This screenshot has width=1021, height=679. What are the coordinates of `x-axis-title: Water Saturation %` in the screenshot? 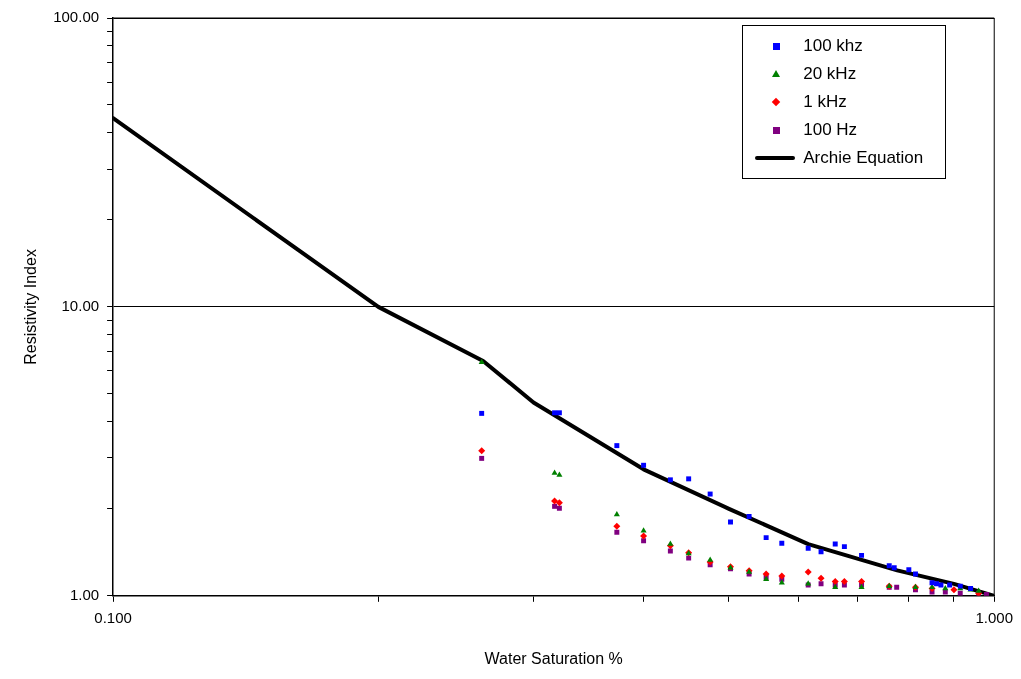 It's located at (553, 658).